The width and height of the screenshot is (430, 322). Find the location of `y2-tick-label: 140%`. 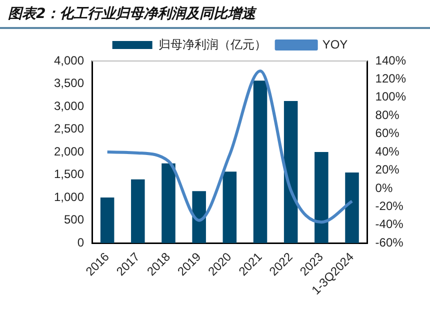

y2-tick-label: 140% is located at coordinates (390, 60).